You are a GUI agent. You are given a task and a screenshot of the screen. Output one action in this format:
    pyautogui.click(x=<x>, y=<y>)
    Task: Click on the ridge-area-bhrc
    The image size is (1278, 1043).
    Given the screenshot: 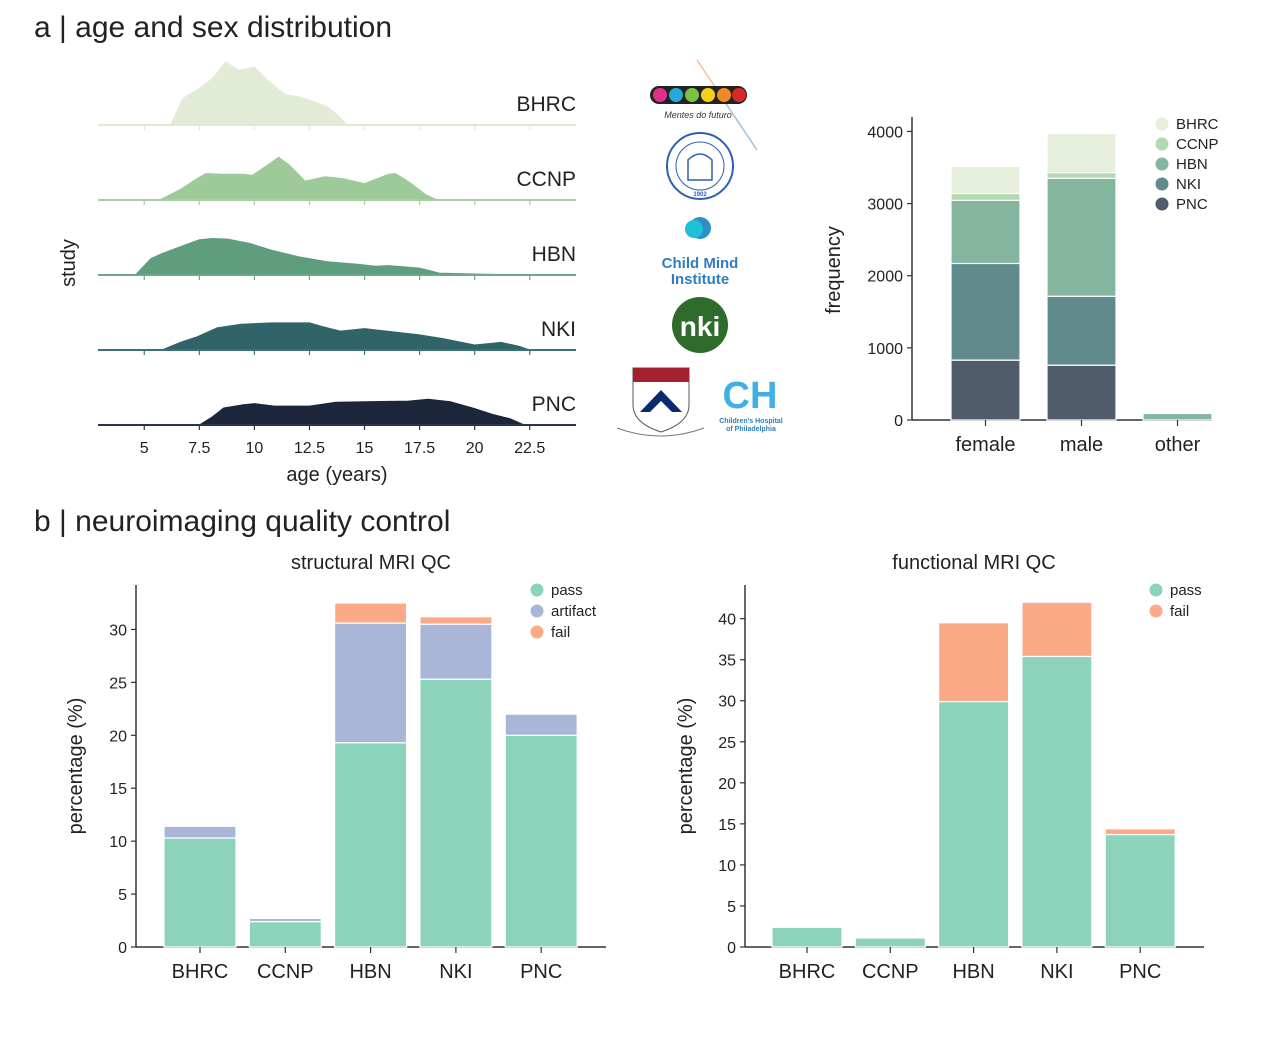 What is the action you would take?
    pyautogui.click(x=259, y=93)
    